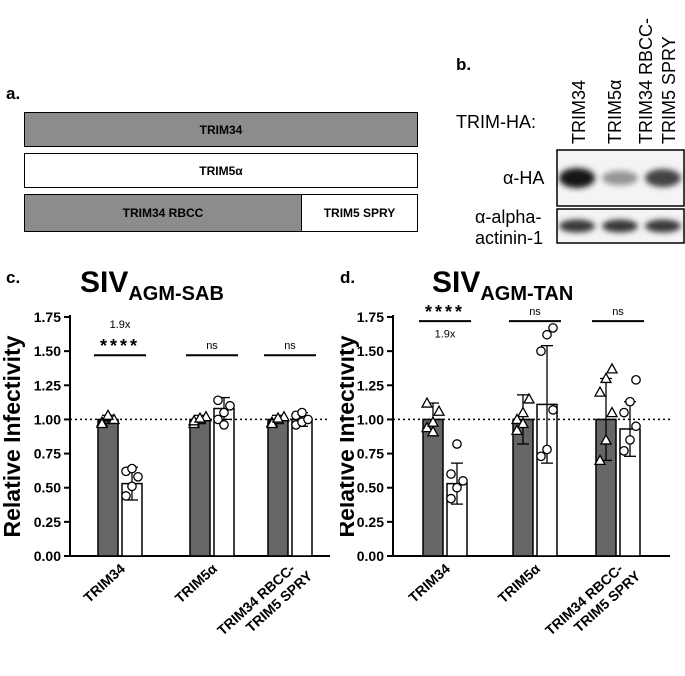  I want to click on chart-title: SIVAGM-SAB, so click(152, 285).